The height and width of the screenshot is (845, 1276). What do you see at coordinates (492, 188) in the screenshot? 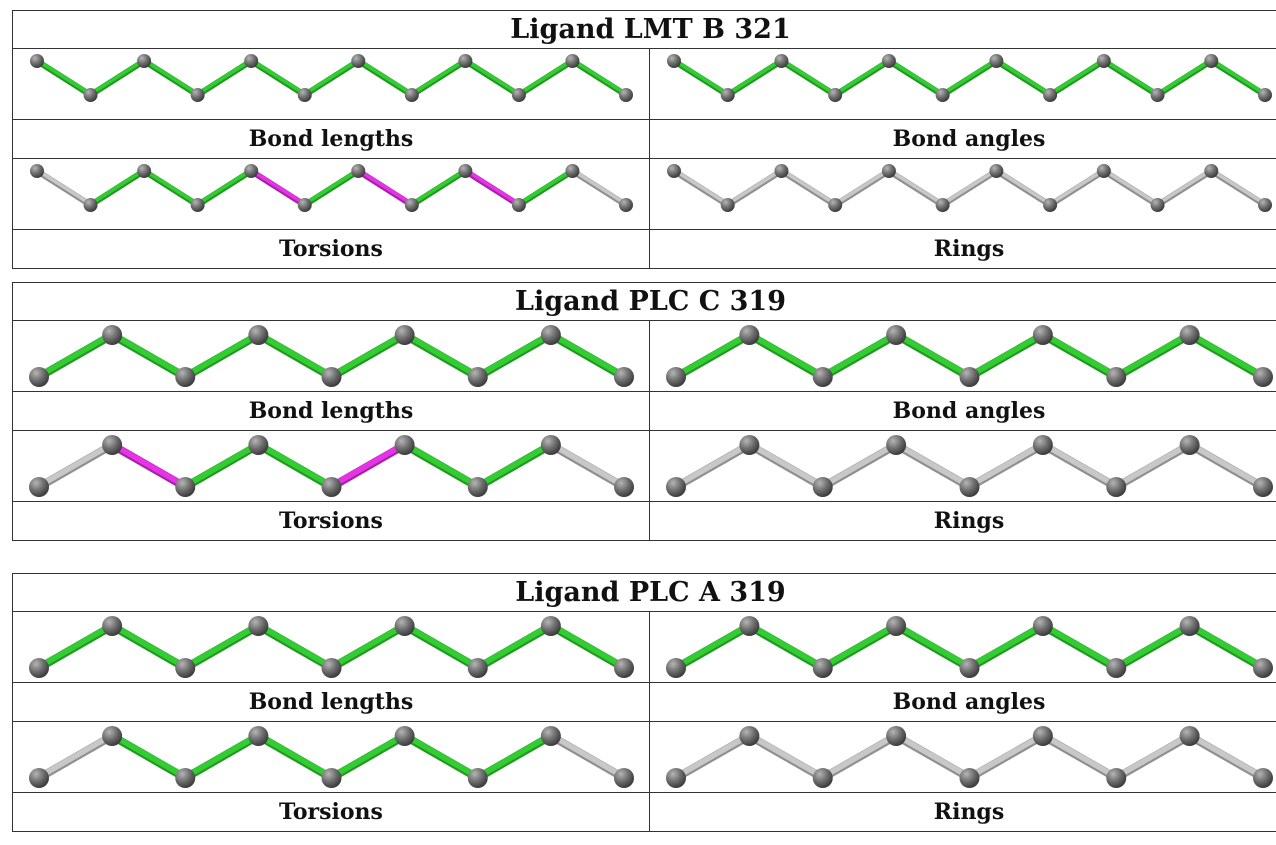
I see `bond-magenta` at bounding box center [492, 188].